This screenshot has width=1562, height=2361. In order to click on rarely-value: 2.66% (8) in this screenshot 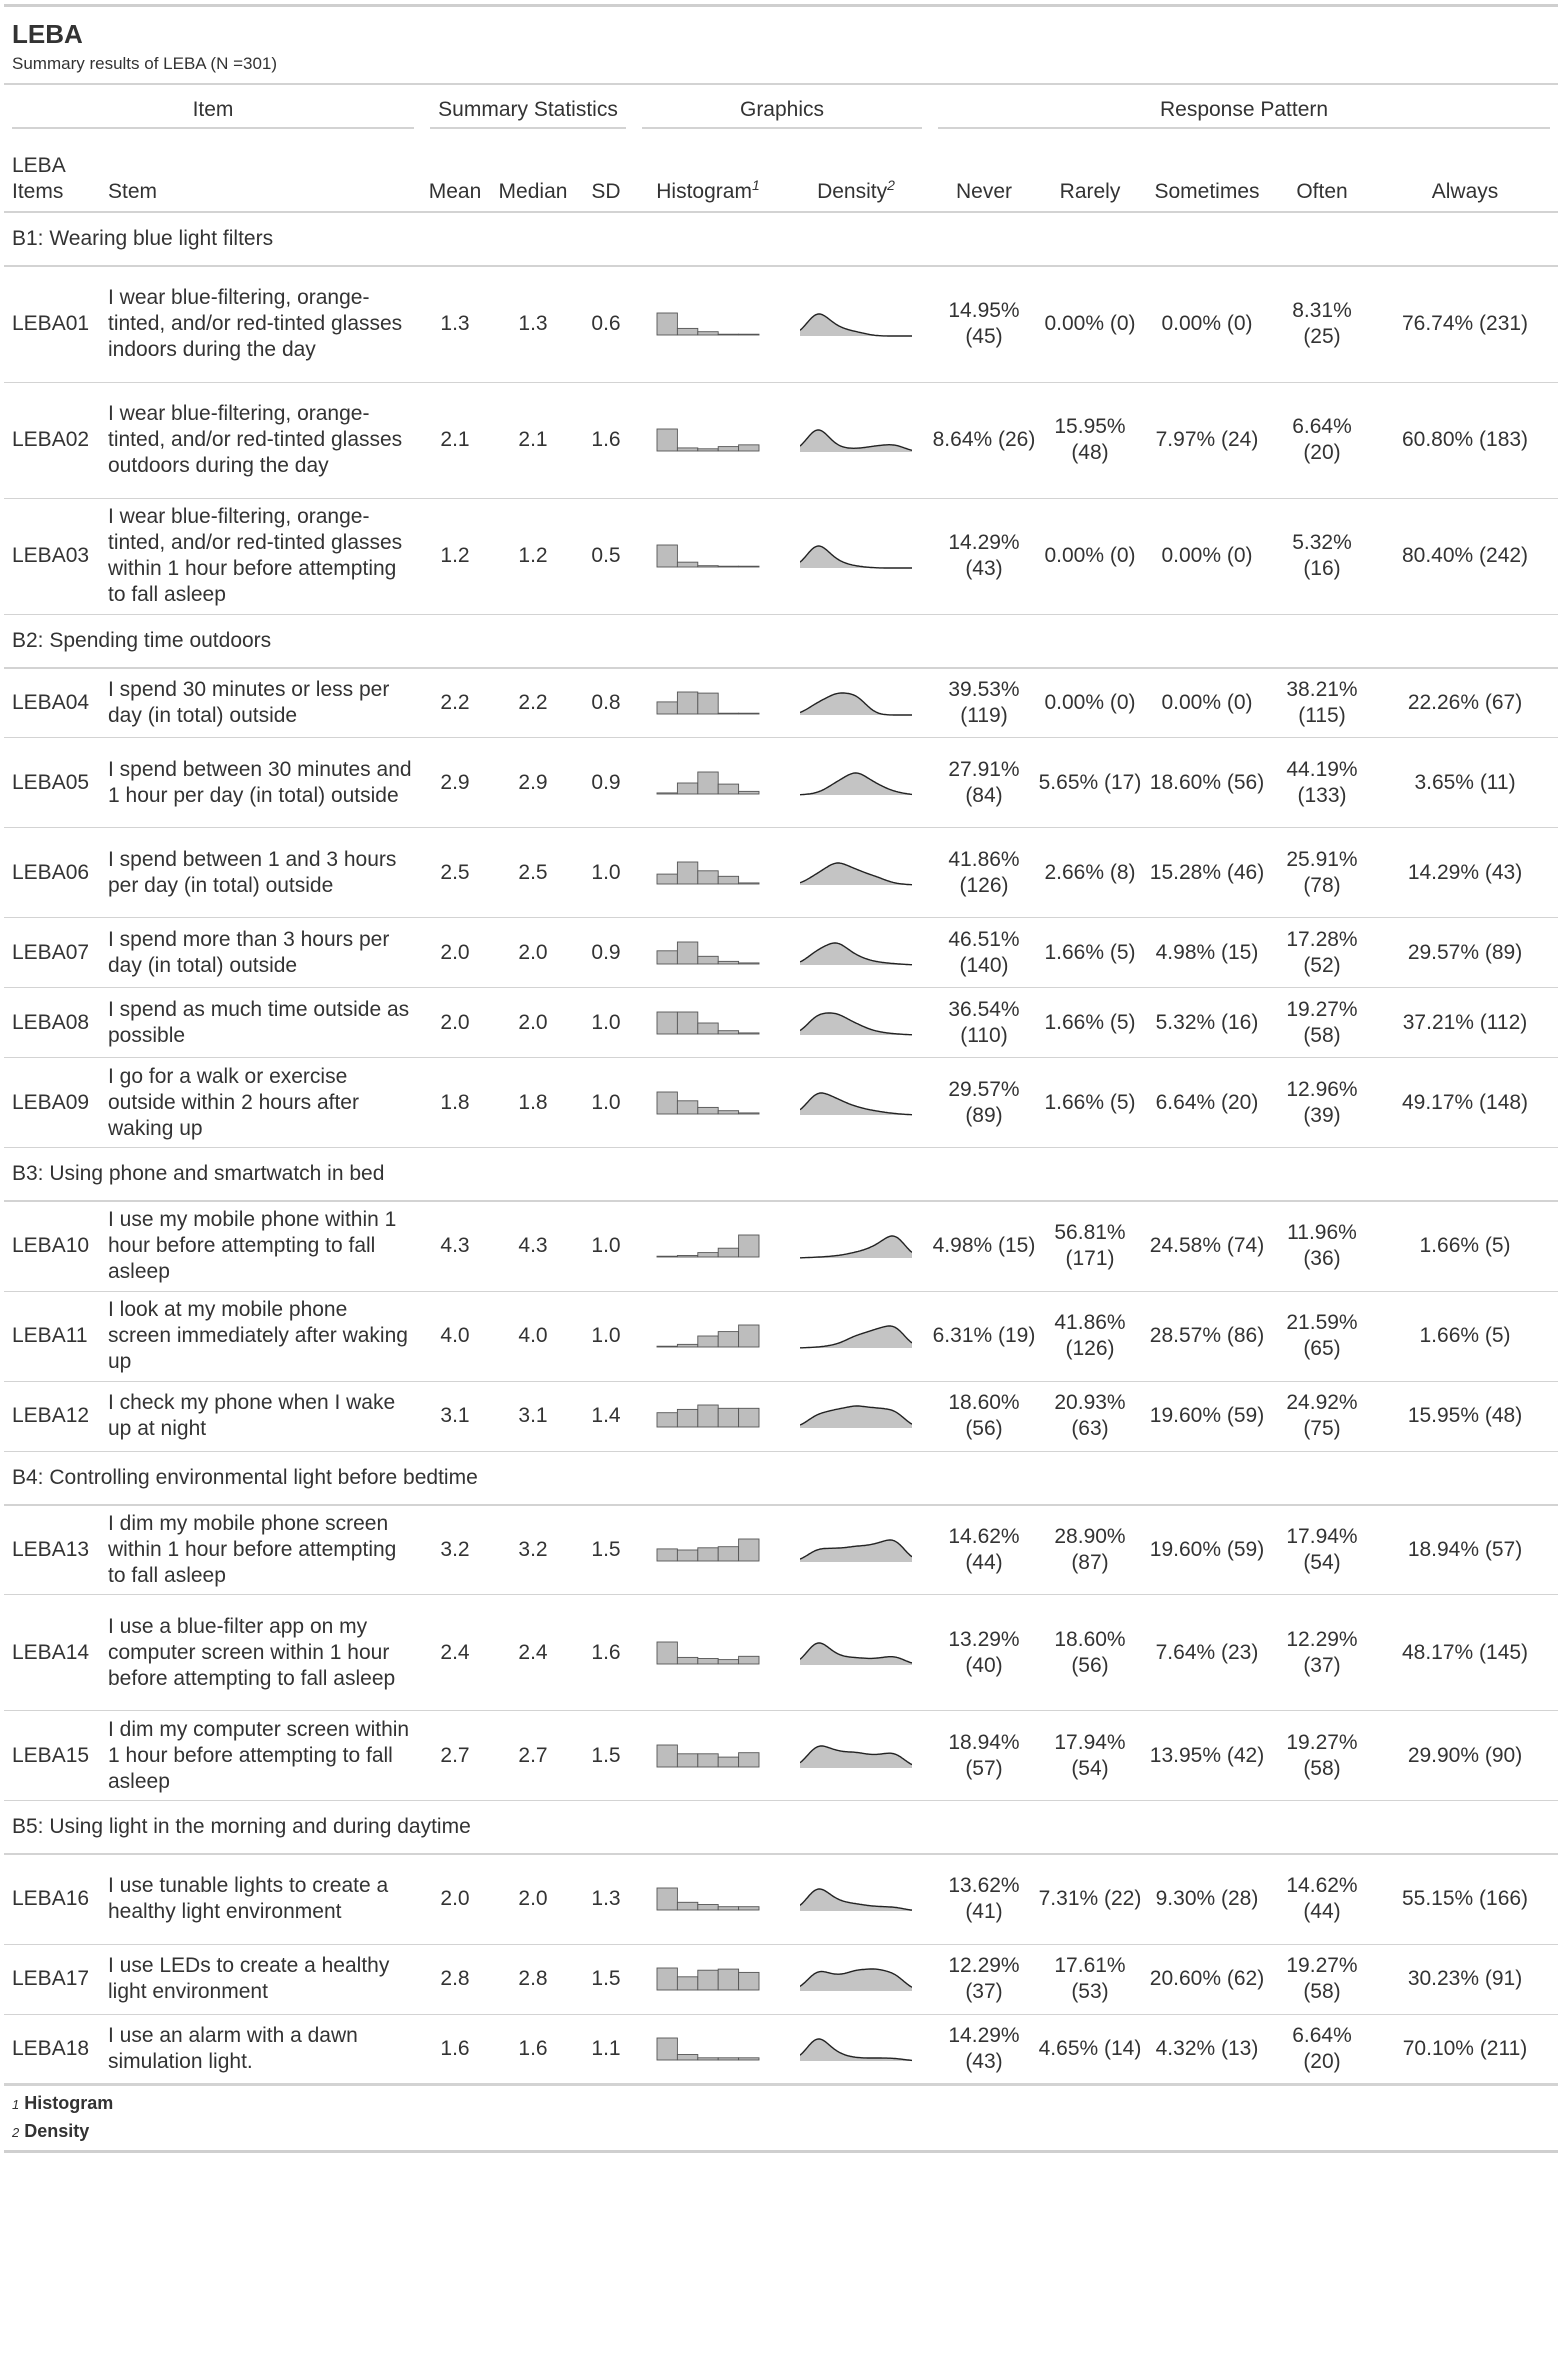, I will do `click(1090, 872)`.